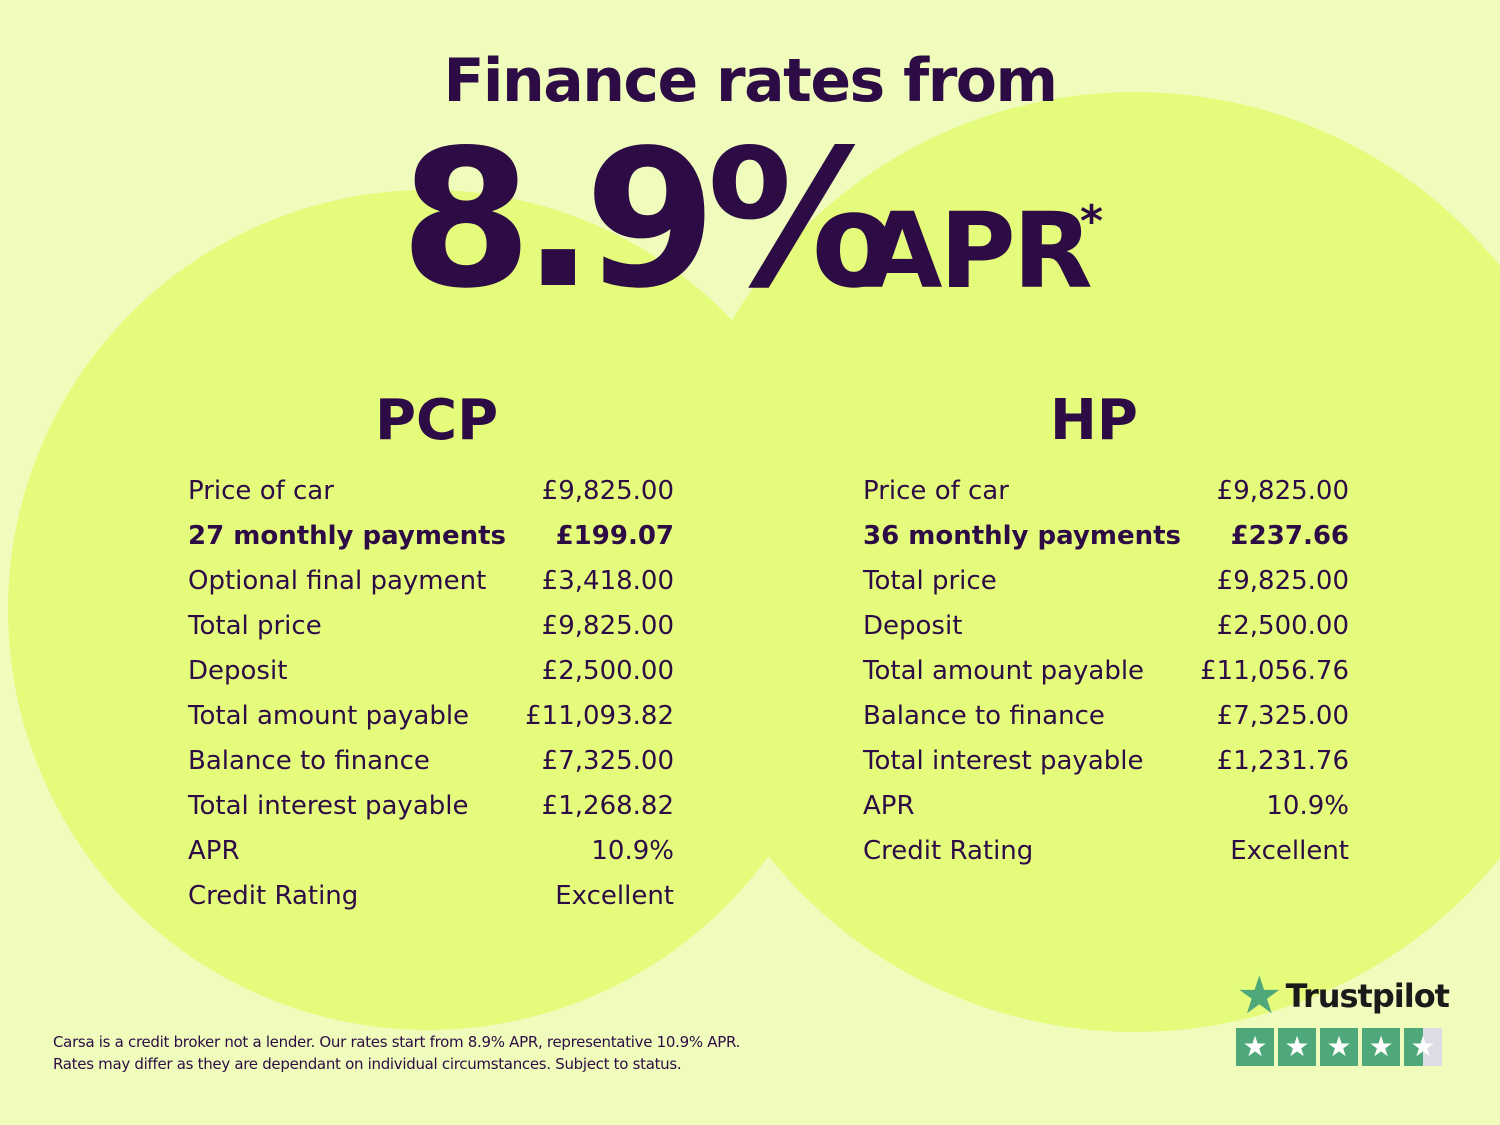 The width and height of the screenshot is (1500, 1125). What do you see at coordinates (1289, 536) in the screenshot?
I see `row-value: £237.66` at bounding box center [1289, 536].